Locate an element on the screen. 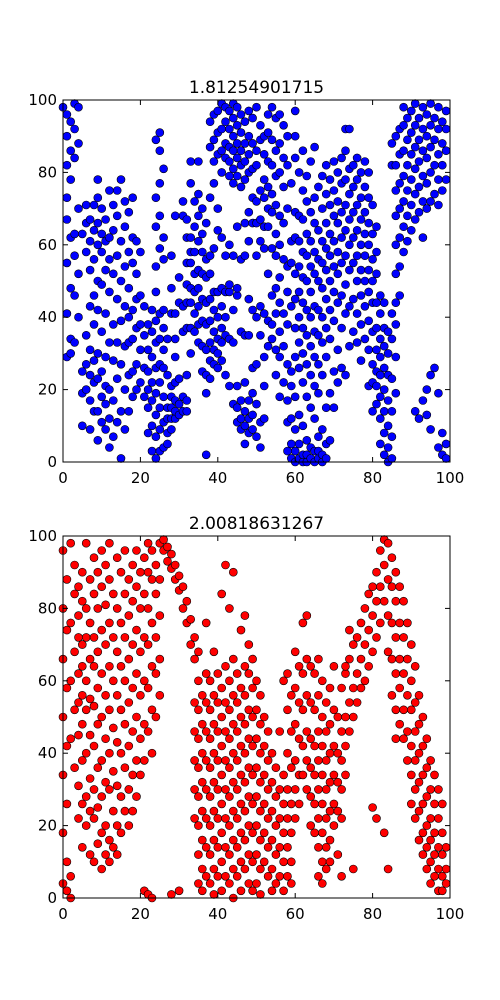 Image resolution: width=500 pixels, height=1000 pixels. y-tick-label: 40 is located at coordinates (47, 753).